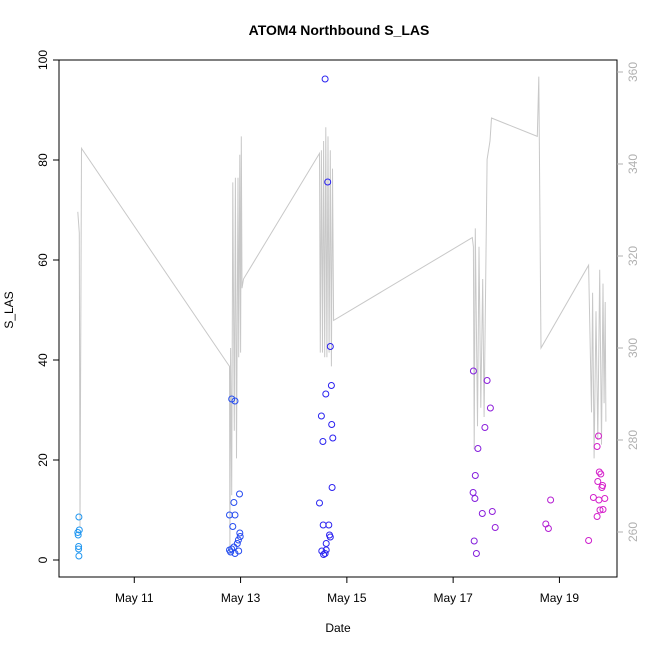 The image size is (650, 650). What do you see at coordinates (347, 598) in the screenshot?
I see `x-tick-label: May 15` at bounding box center [347, 598].